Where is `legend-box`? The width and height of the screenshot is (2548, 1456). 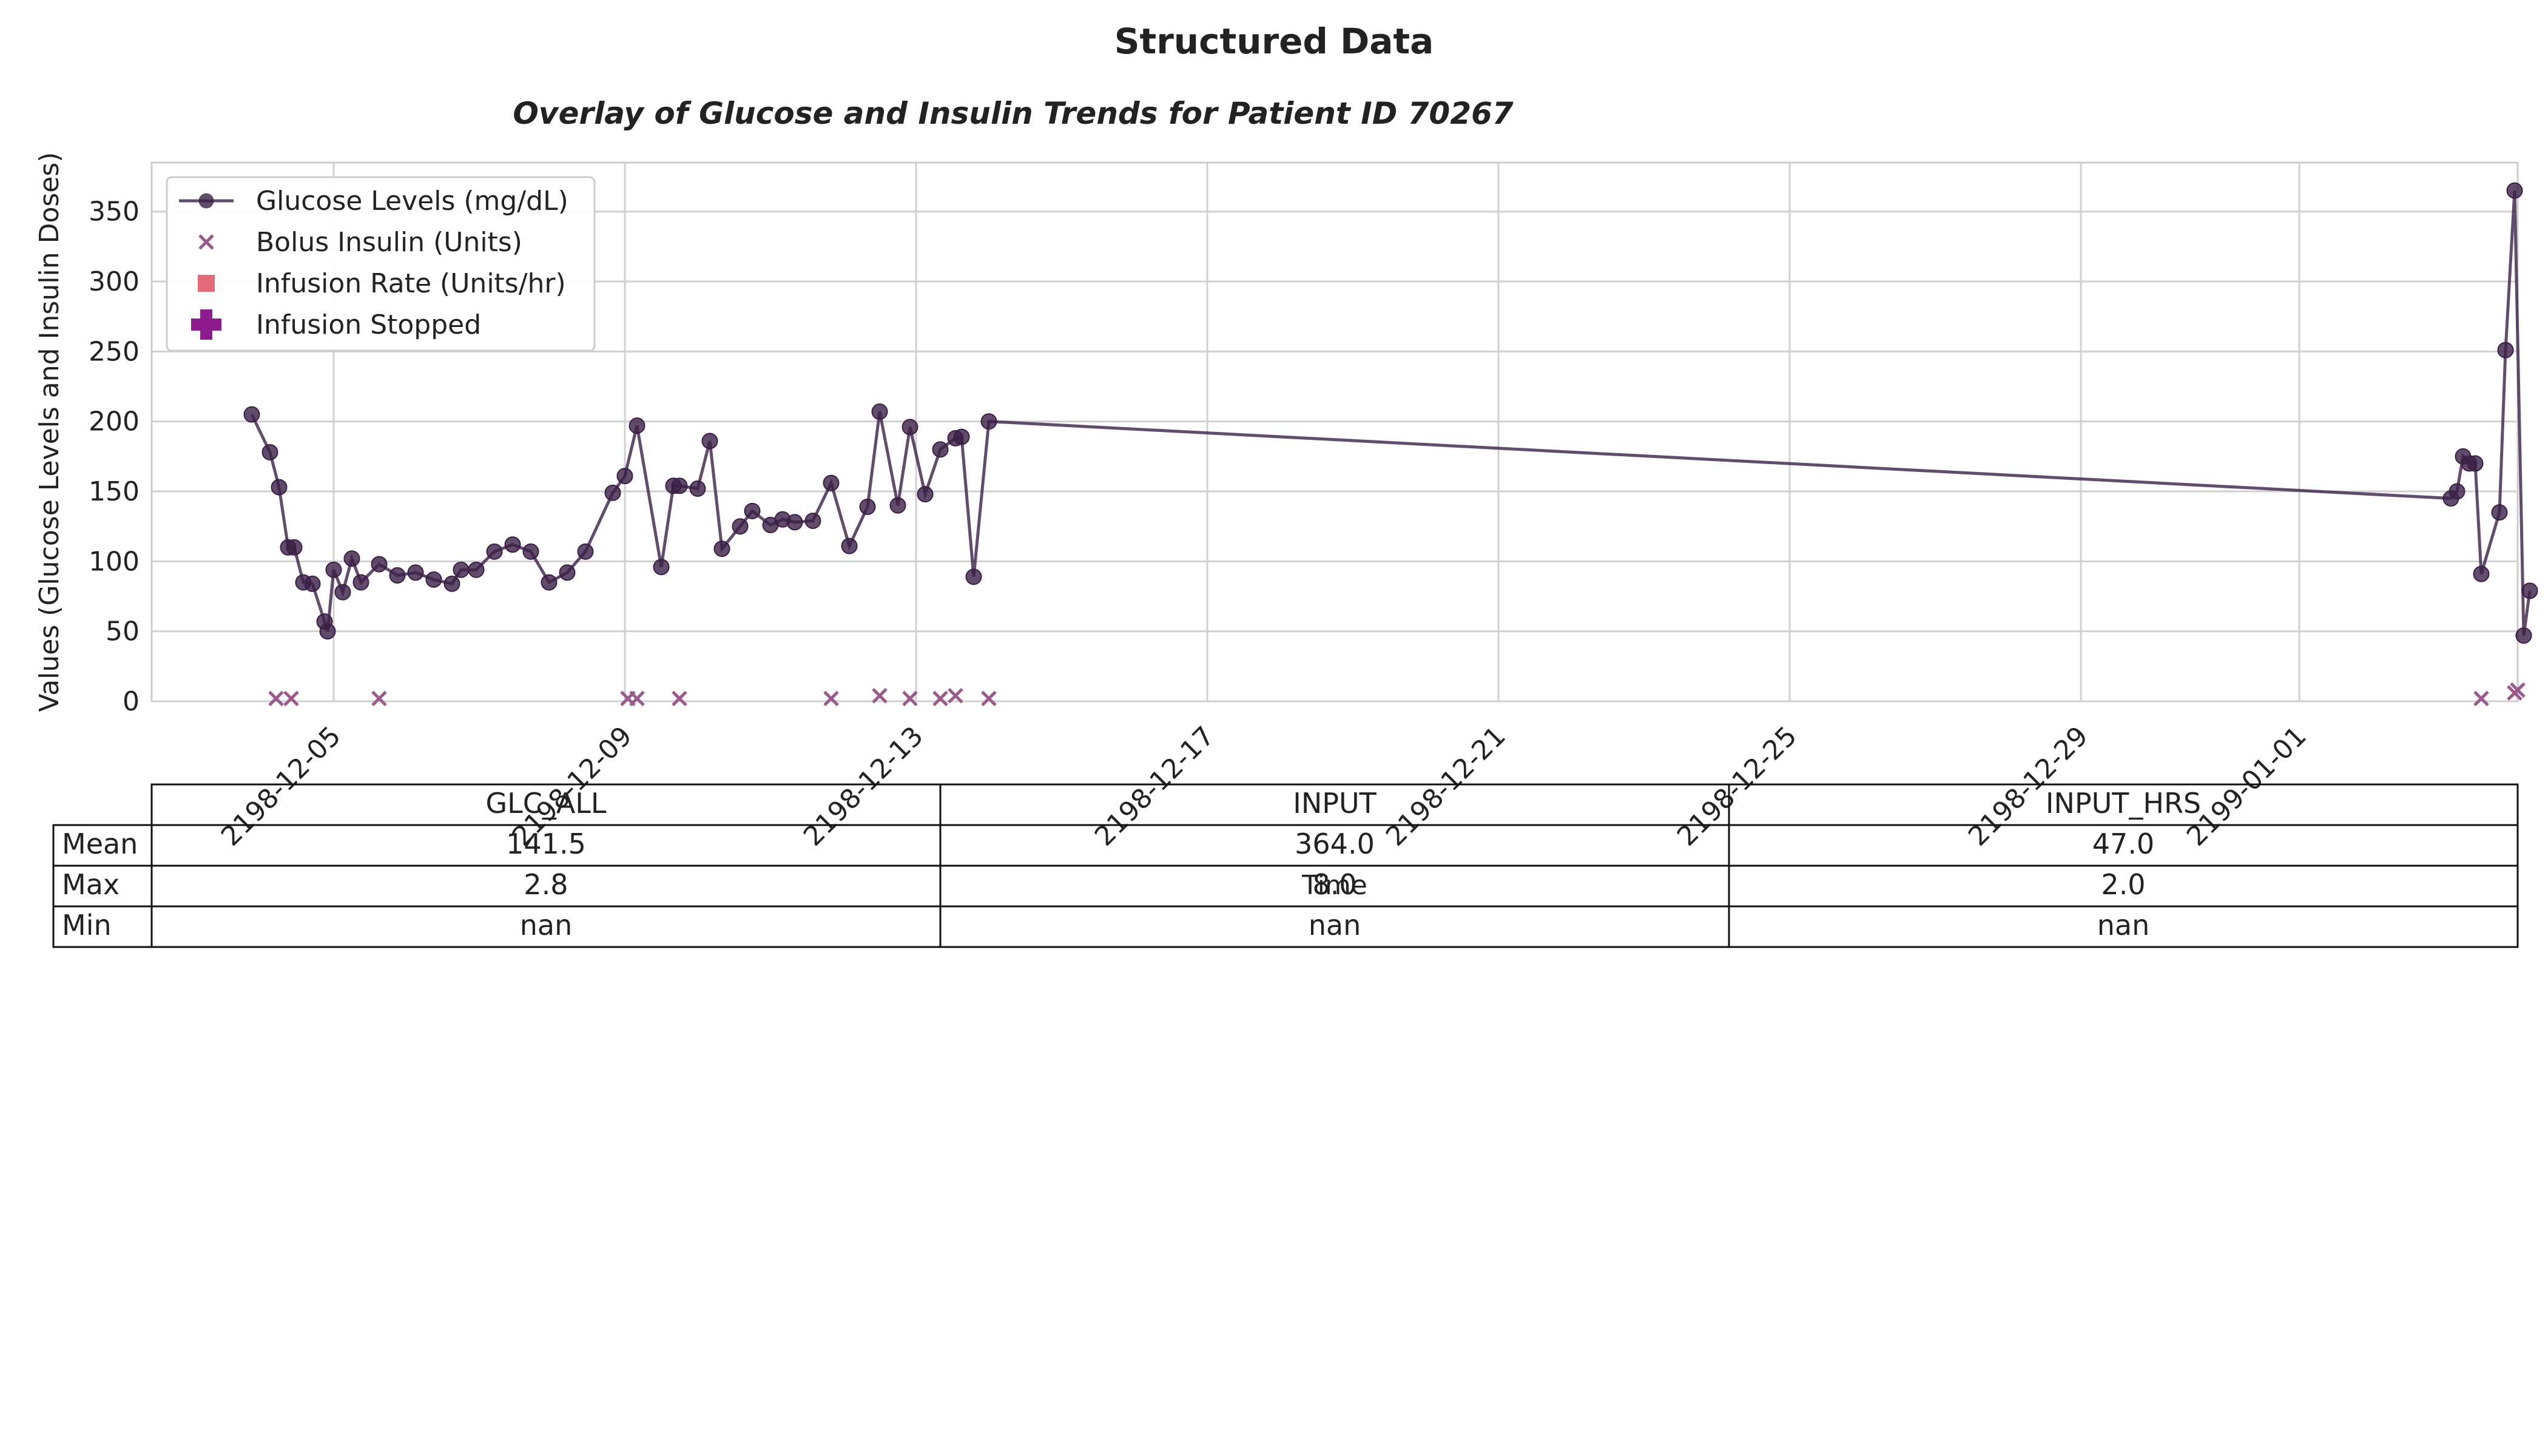
legend-box is located at coordinates (381, 264).